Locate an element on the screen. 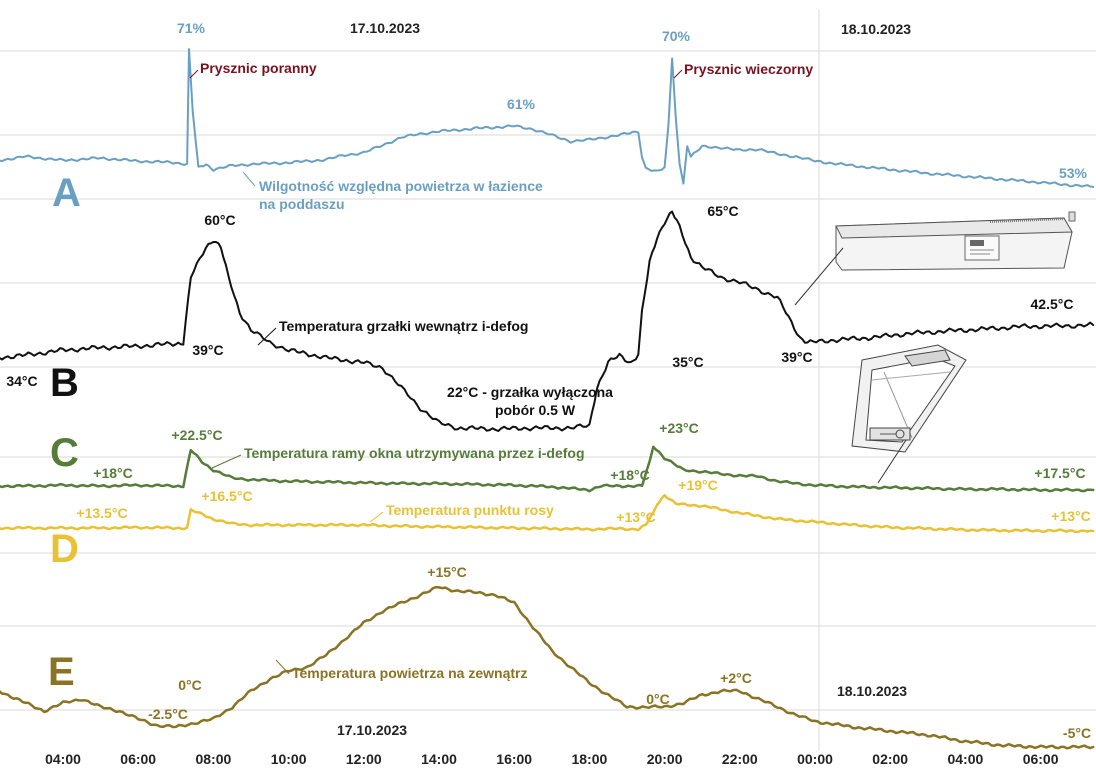 This screenshot has width=1096, height=777. label-b-60: 60°C is located at coordinates (219, 220).